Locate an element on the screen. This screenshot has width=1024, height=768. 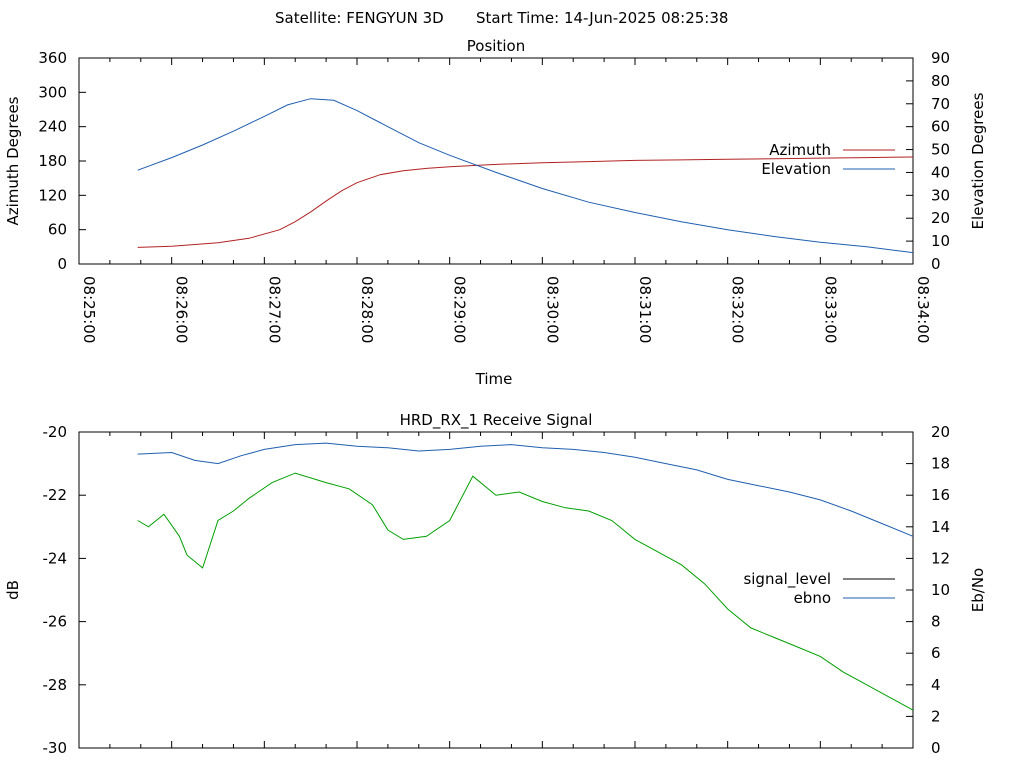
y-tick-label: -20 is located at coordinates (55, 432).